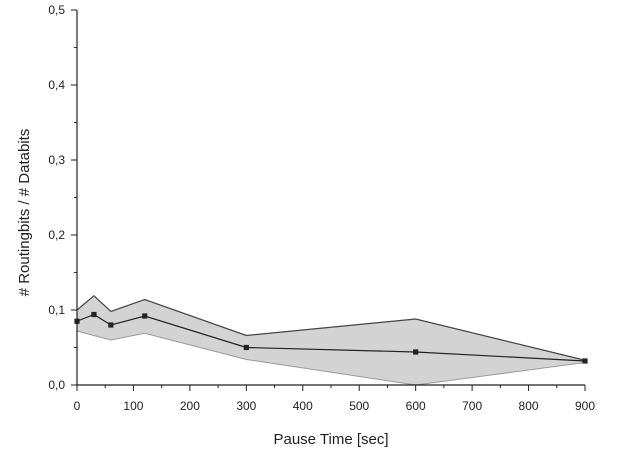  I want to click on x-tick-label: 200, so click(190, 406).